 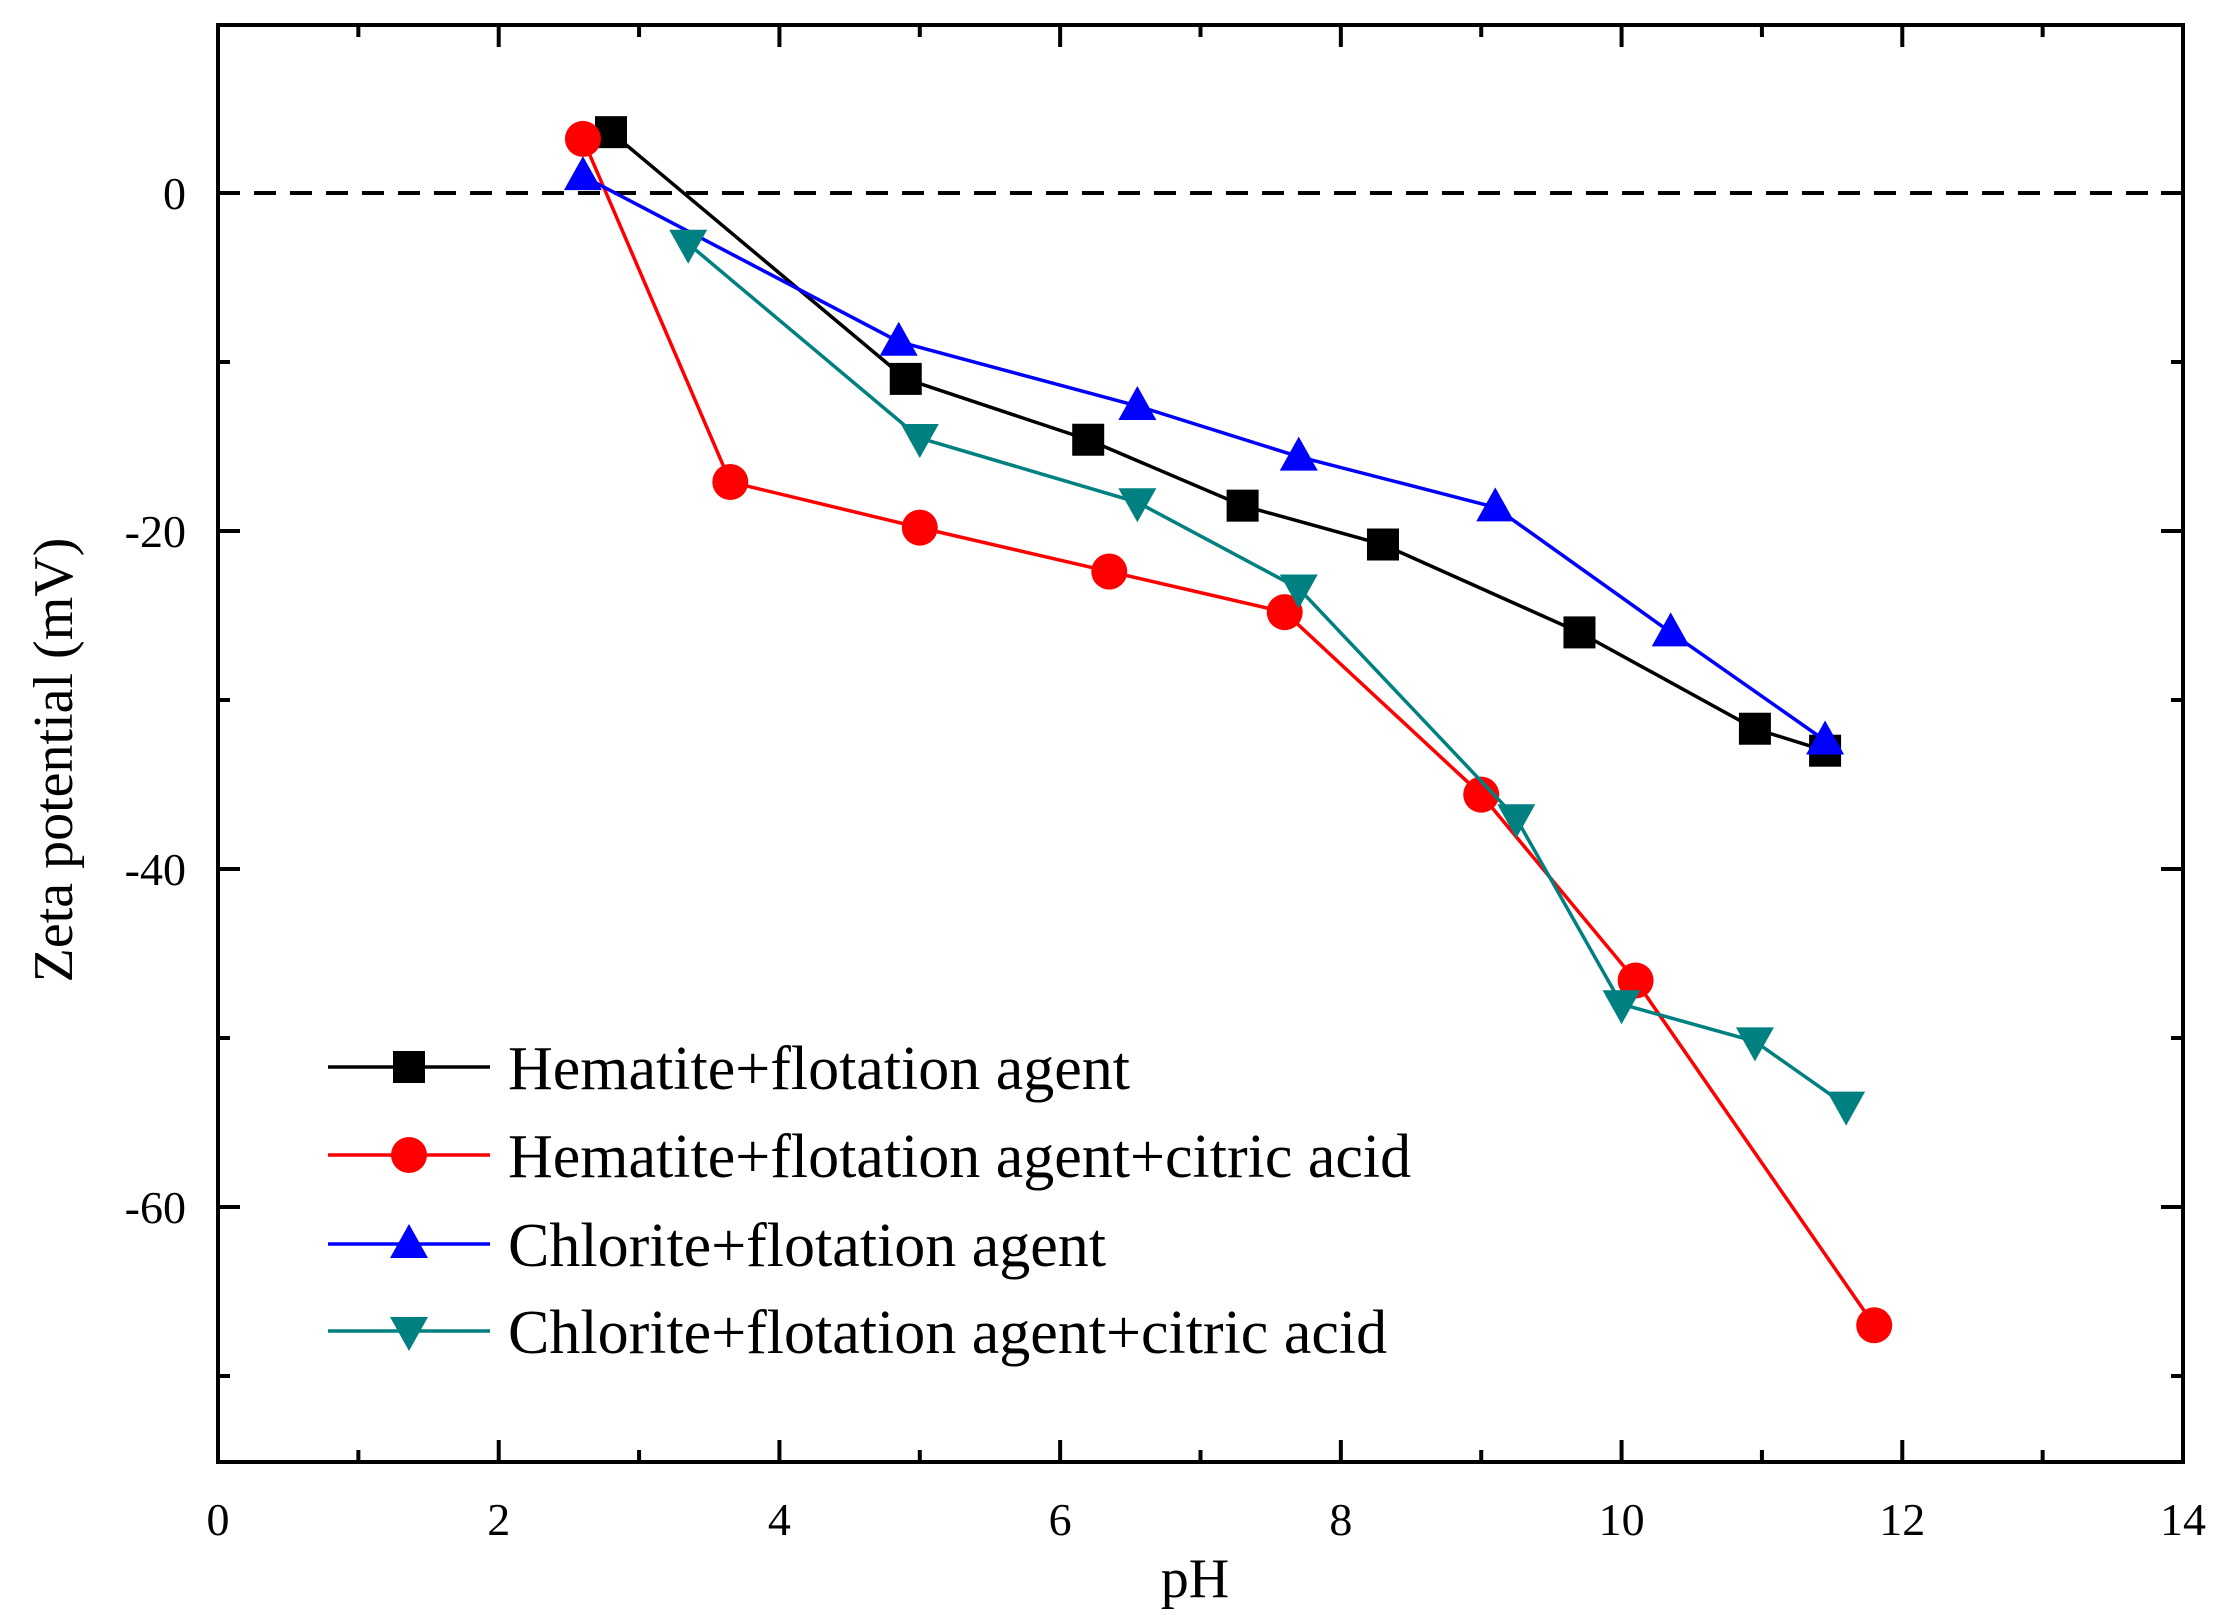 What do you see at coordinates (779, 1519) in the screenshot?
I see `x-tick-label: 4` at bounding box center [779, 1519].